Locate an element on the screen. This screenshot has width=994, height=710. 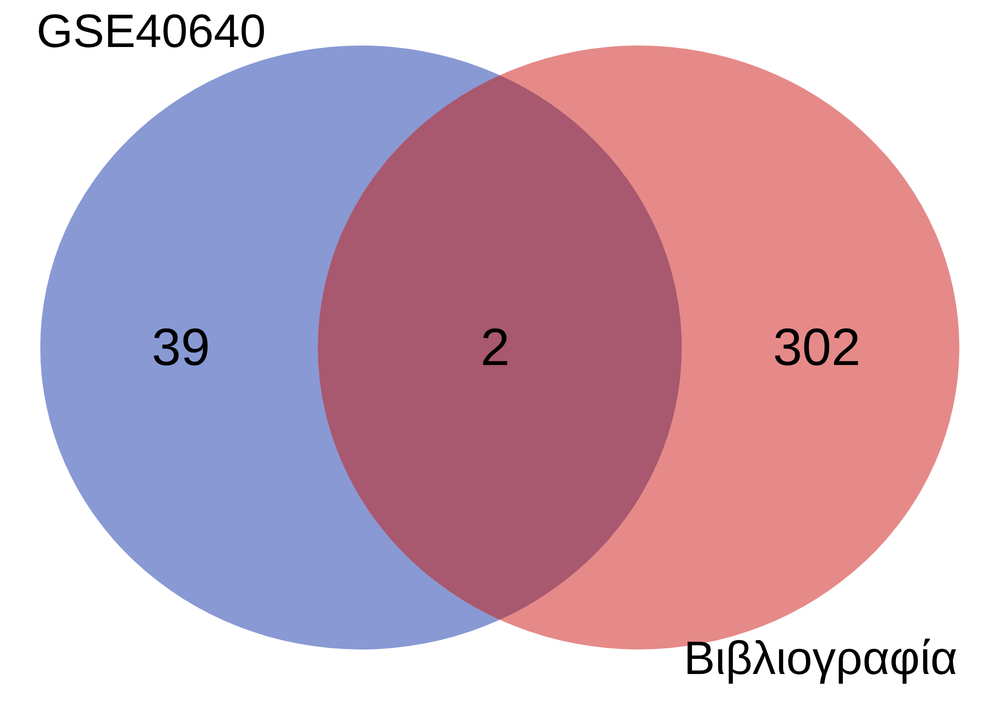
data-label: 39 is located at coordinates (181, 347).